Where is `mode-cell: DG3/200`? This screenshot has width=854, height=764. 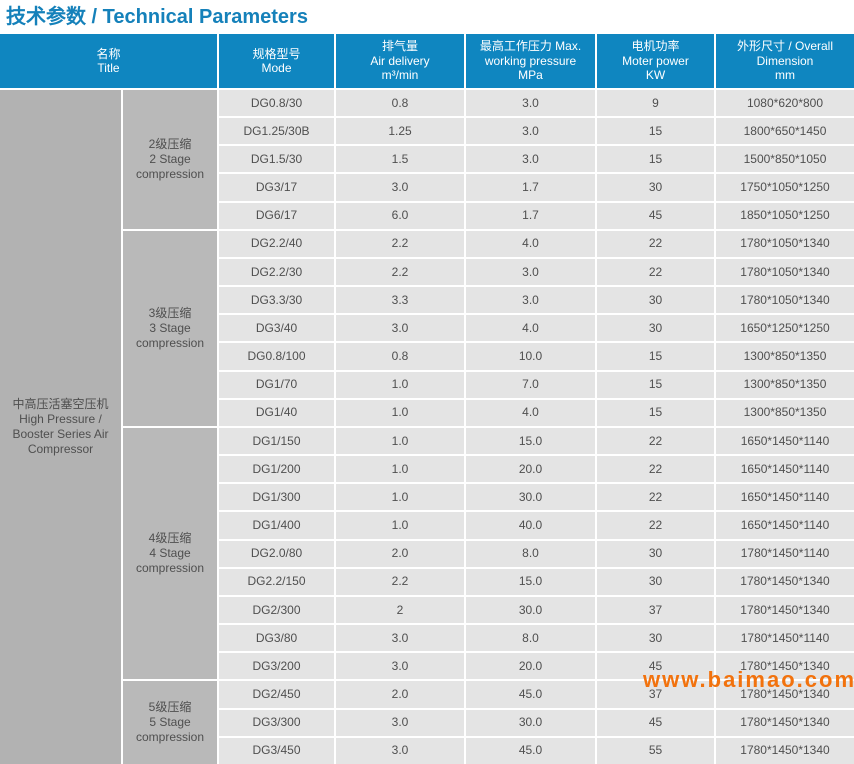
mode-cell: DG3/200 is located at coordinates (276, 666).